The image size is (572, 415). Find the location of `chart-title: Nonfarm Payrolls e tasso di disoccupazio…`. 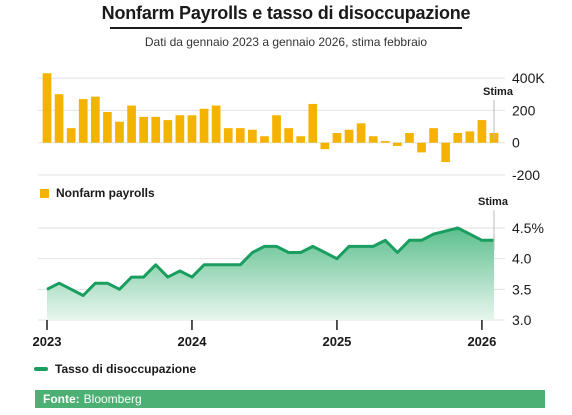

chart-title: Nonfarm Payrolls e tasso di disoccupazio… is located at coordinates (286, 13).